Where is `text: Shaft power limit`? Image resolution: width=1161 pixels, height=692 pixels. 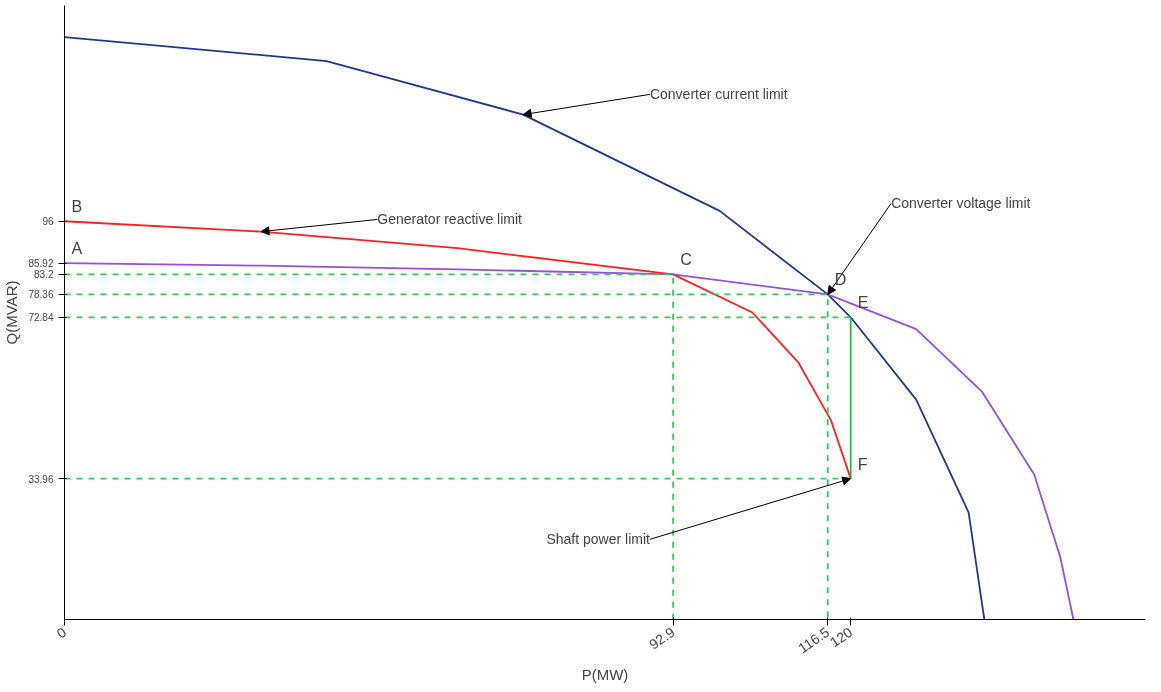
text: Shaft power limit is located at coordinates (598, 539).